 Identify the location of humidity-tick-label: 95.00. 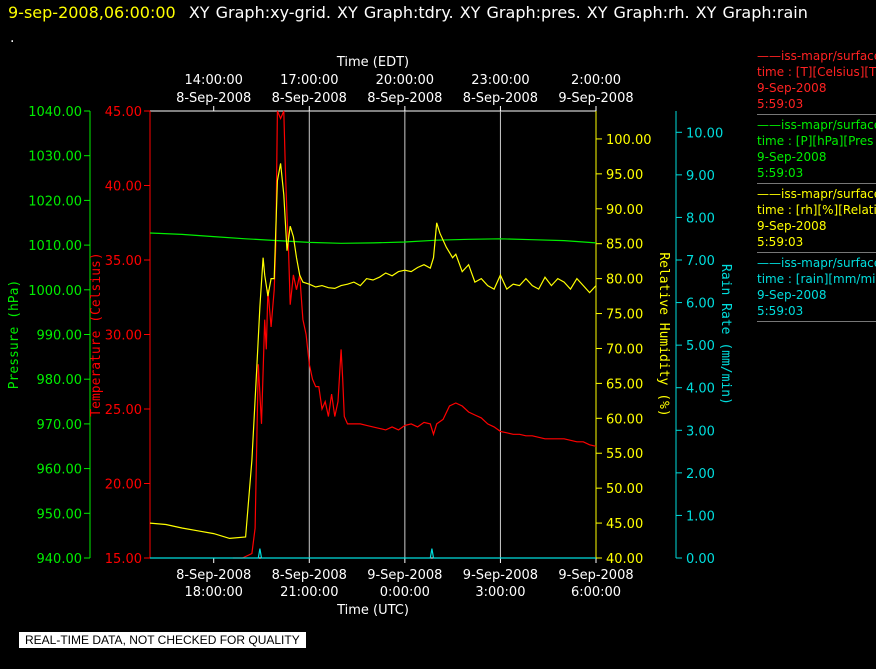
(624, 175).